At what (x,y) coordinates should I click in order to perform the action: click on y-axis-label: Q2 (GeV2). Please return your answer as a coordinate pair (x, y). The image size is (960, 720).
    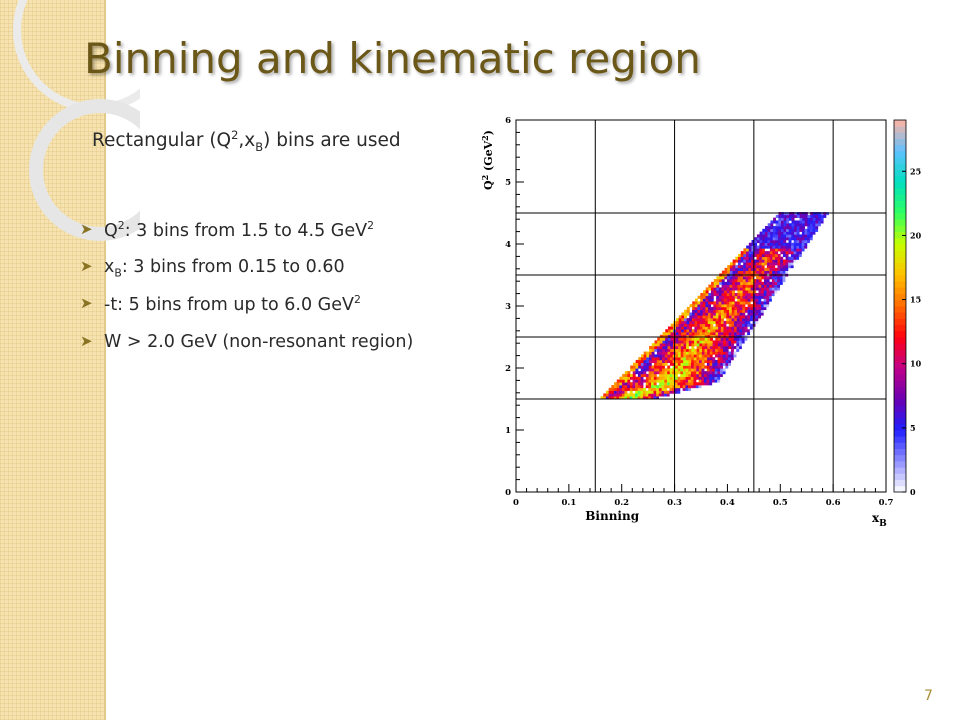
    Looking at the image, I should click on (487, 160).